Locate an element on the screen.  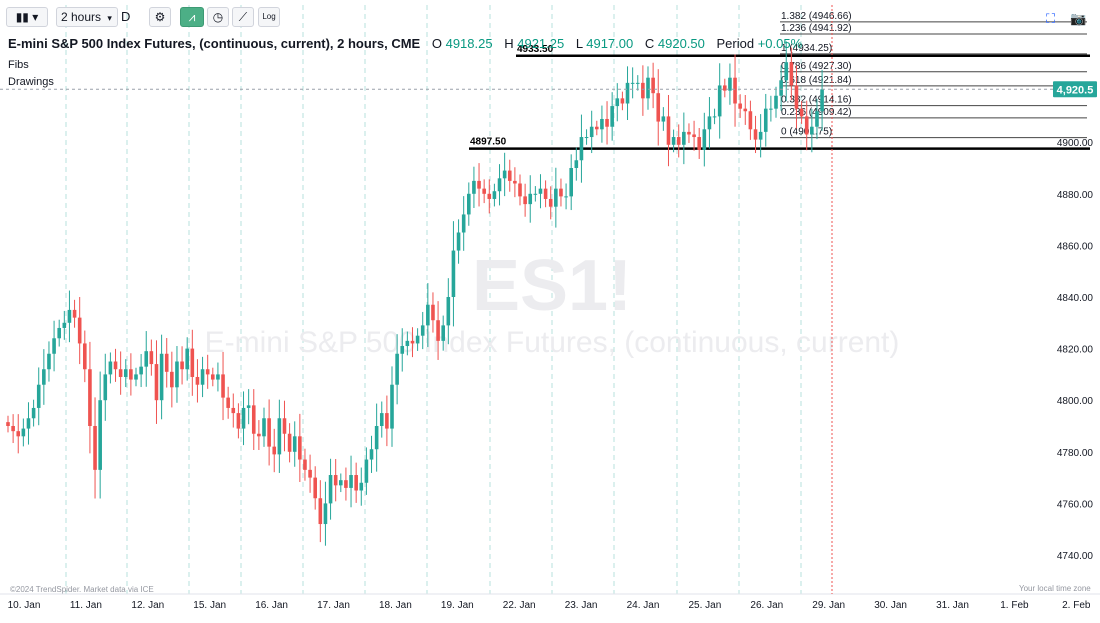
gear-icon: ⚙ is located at coordinates (160, 17).